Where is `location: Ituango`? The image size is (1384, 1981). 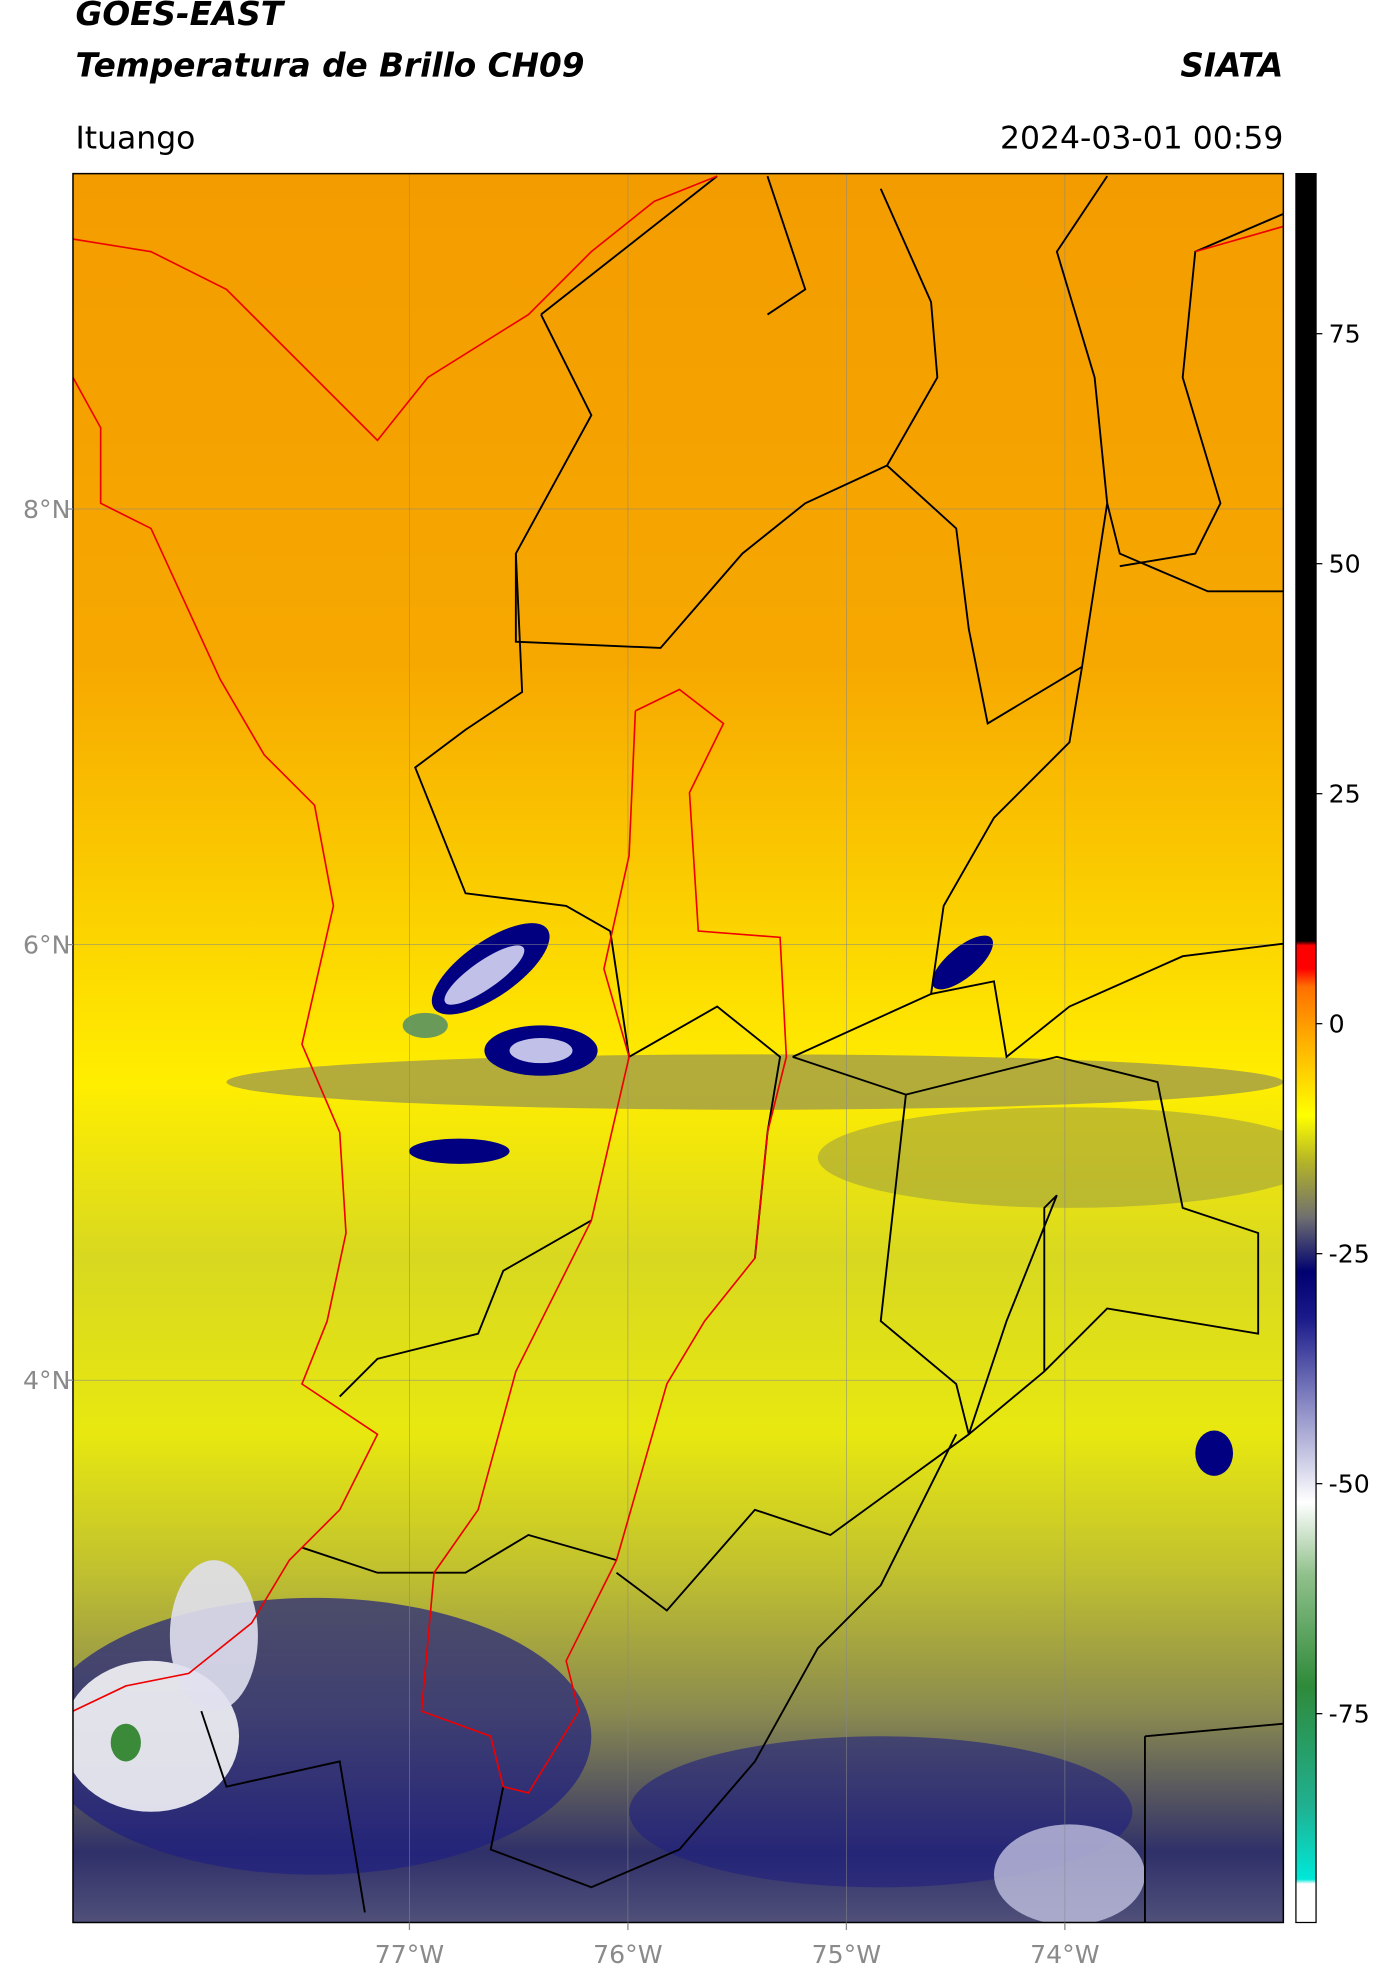 location: Ituango is located at coordinates (135, 138).